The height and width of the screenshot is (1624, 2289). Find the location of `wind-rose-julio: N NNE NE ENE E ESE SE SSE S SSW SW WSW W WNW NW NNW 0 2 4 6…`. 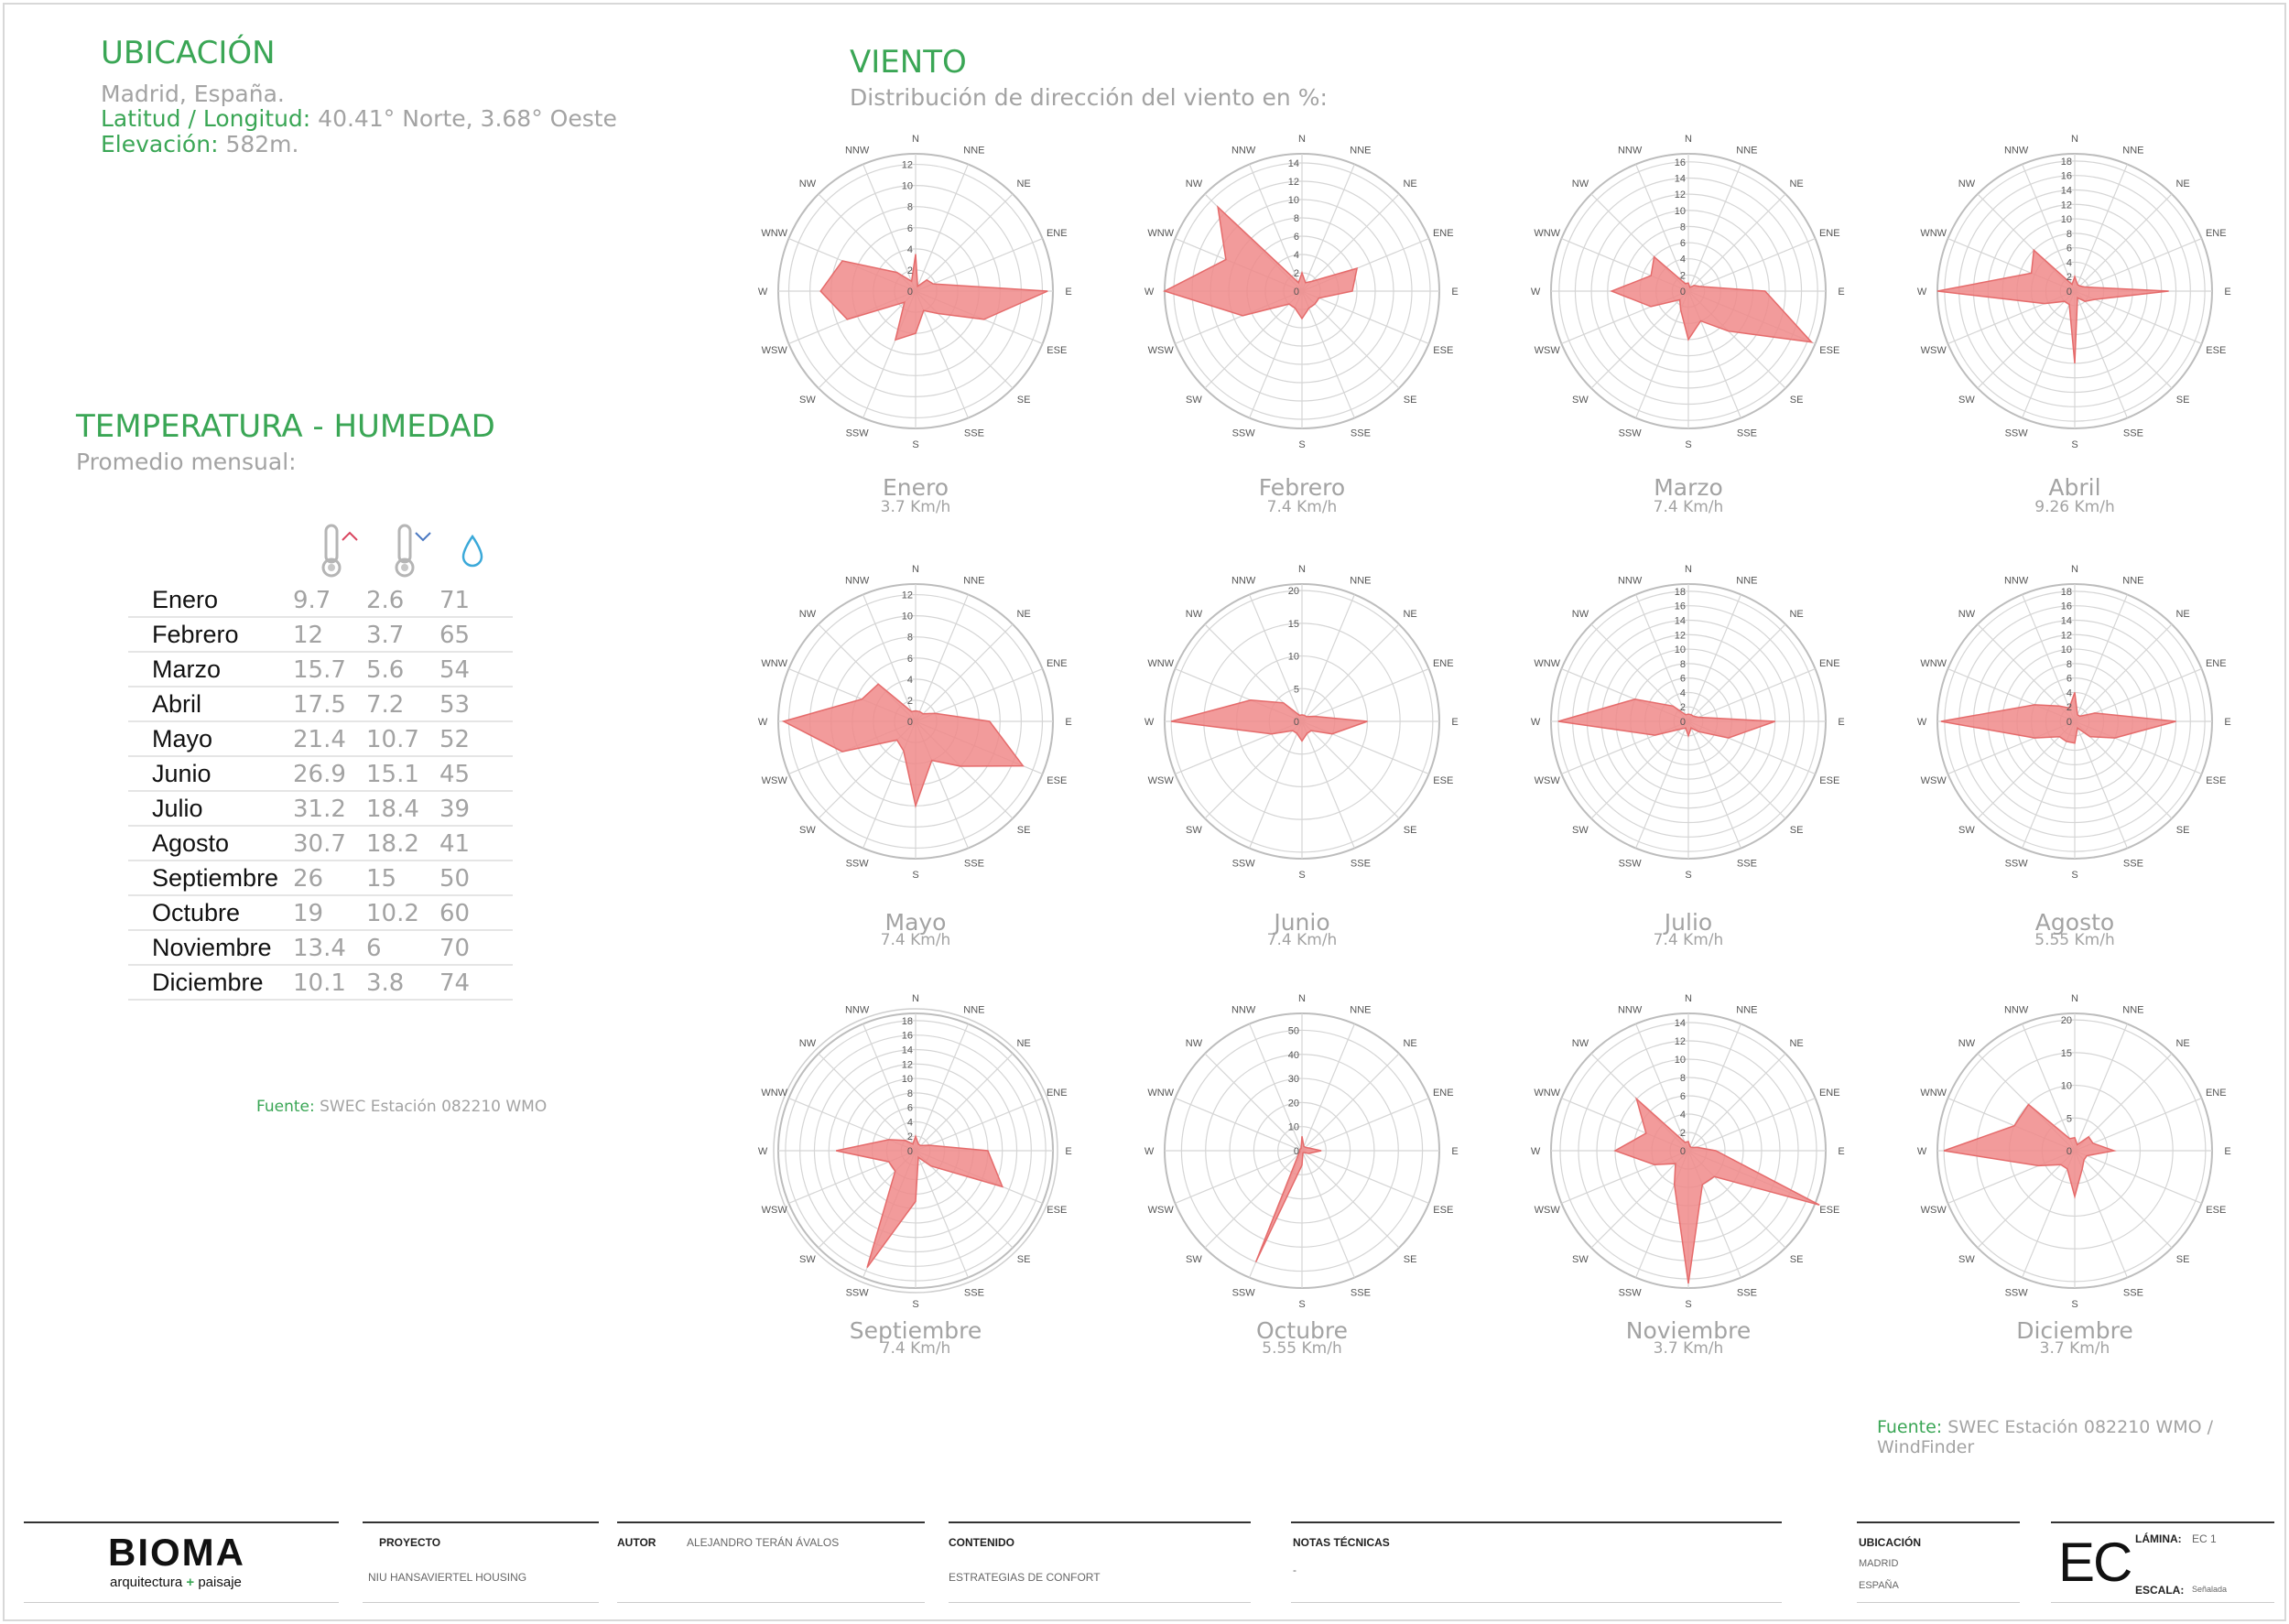

wind-rose-julio: N NNE NE ENE E ESE SE SSE S SSW SW WSW W WNW NW NNW 0 2 4 6… is located at coordinates (1688, 722).